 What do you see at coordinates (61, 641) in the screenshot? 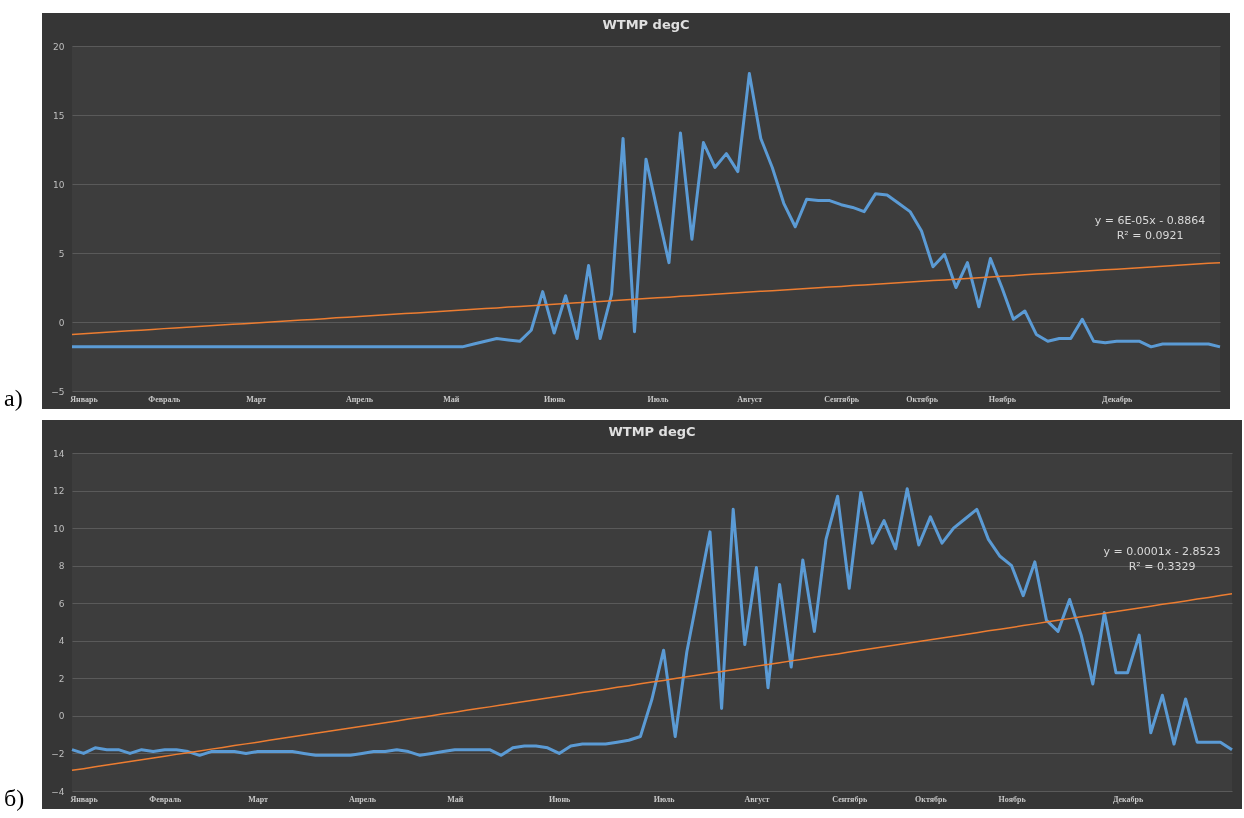
I see `y-tick-label: 4` at bounding box center [61, 641].